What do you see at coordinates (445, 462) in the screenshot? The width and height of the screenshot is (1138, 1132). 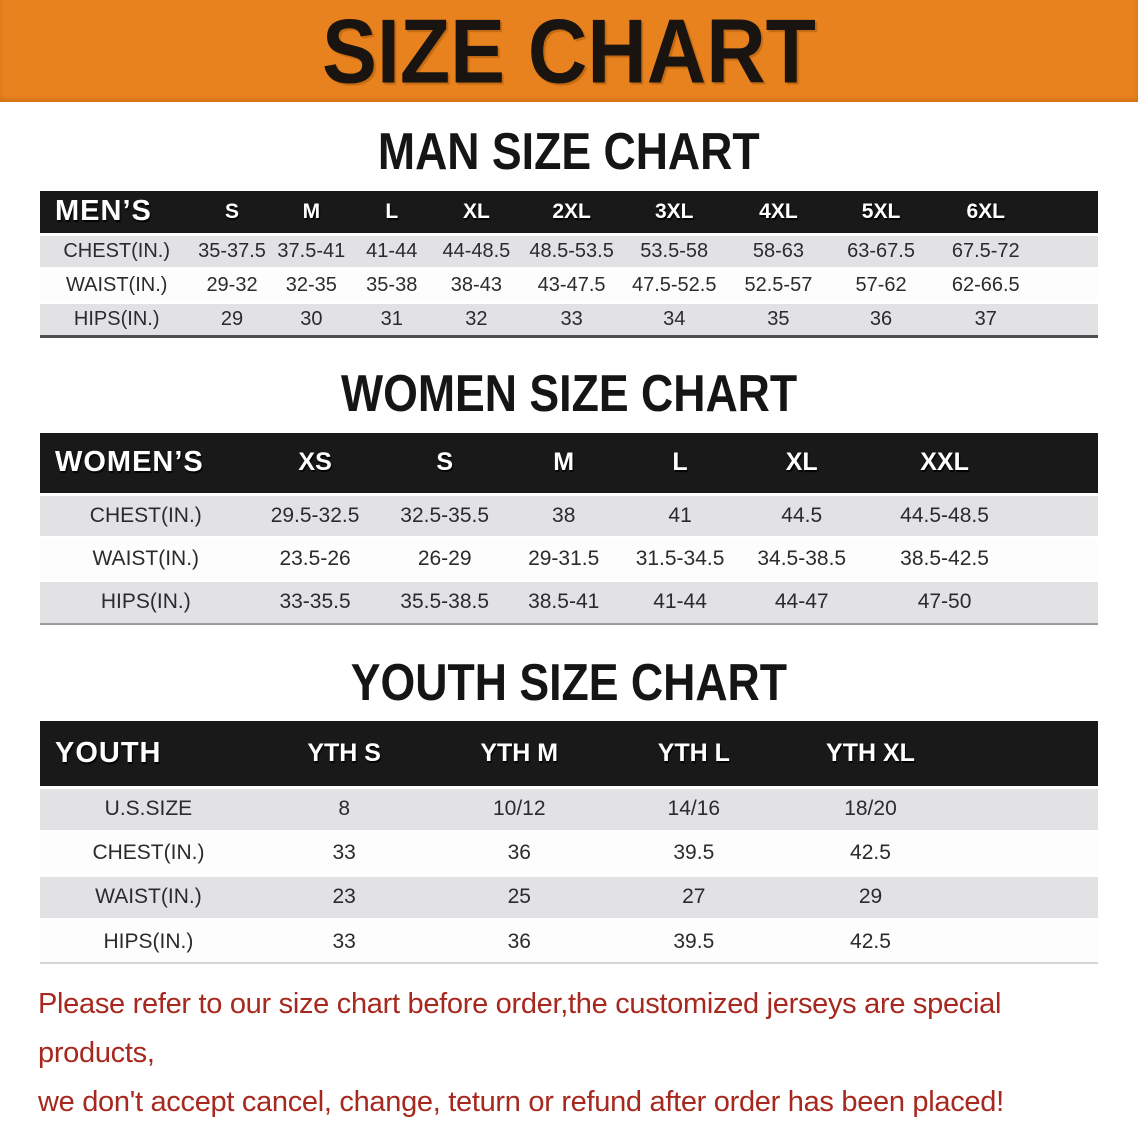 I see `size-column-header: S` at bounding box center [445, 462].